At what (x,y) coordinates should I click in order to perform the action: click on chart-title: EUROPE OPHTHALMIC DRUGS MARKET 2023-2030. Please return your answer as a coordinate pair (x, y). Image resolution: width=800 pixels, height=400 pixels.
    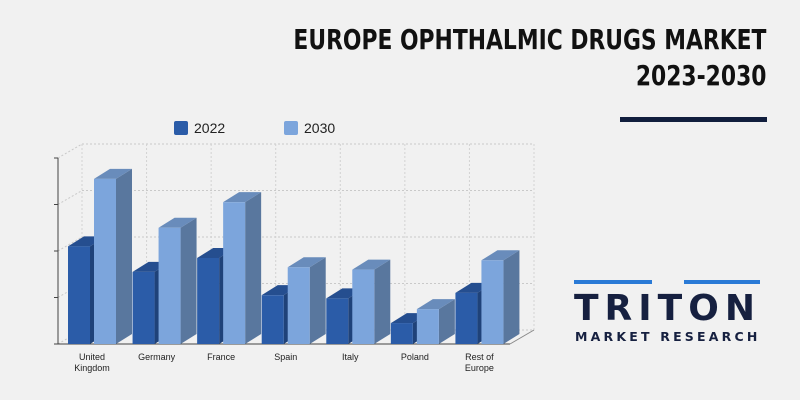
    Looking at the image, I should click on (529, 58).